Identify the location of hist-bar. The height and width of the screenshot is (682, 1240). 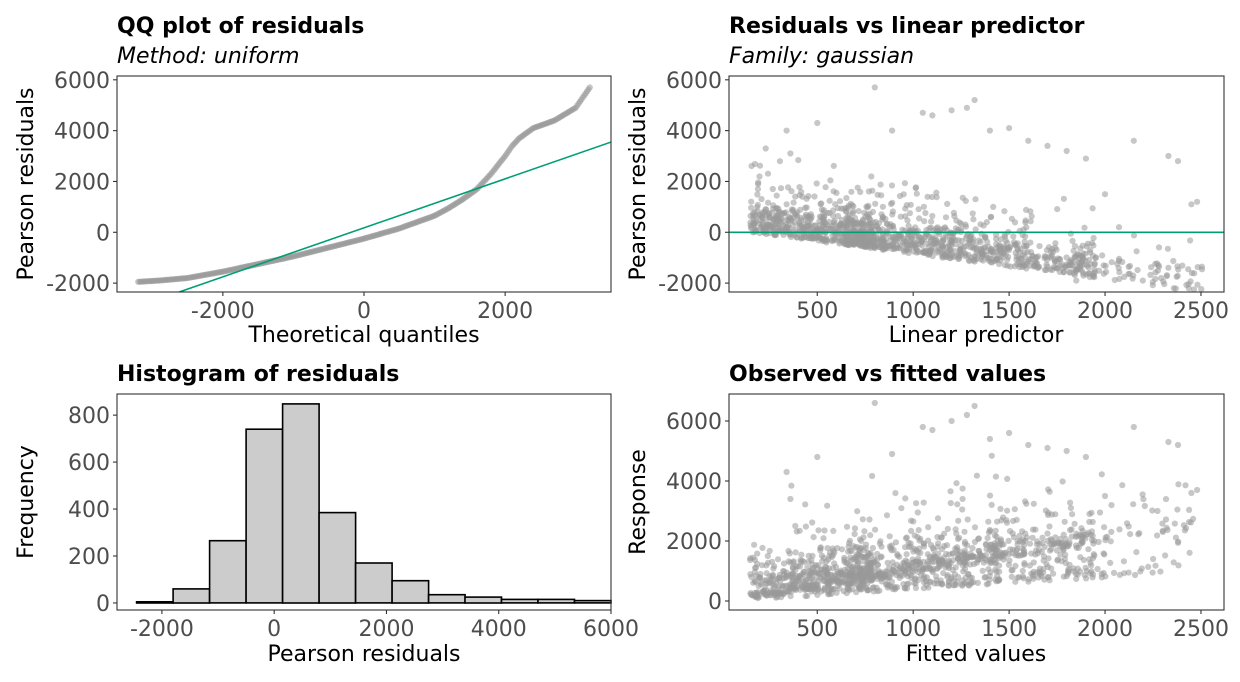
(483, 600).